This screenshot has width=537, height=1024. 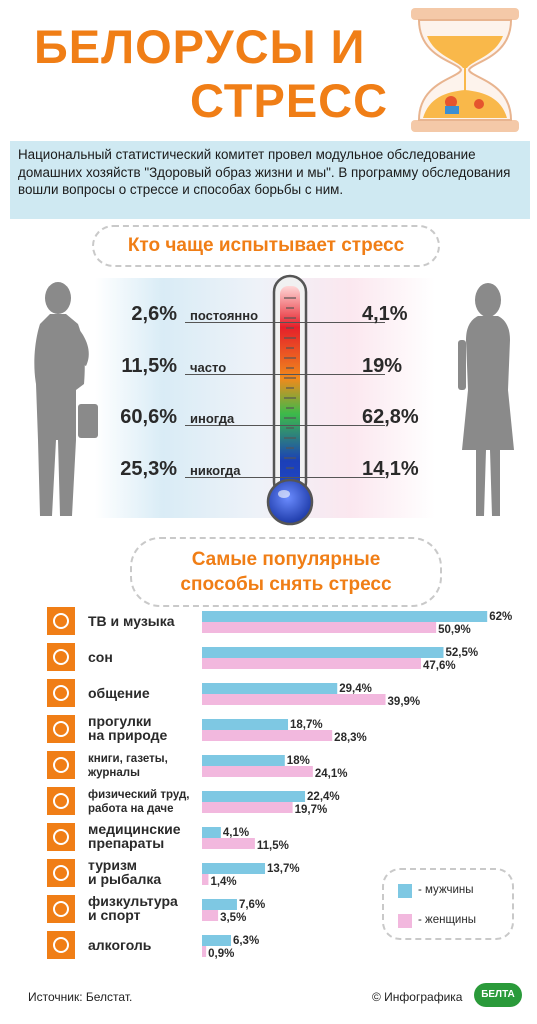 I want to click on plant-icon-glyph, so click(x=61, y=801).